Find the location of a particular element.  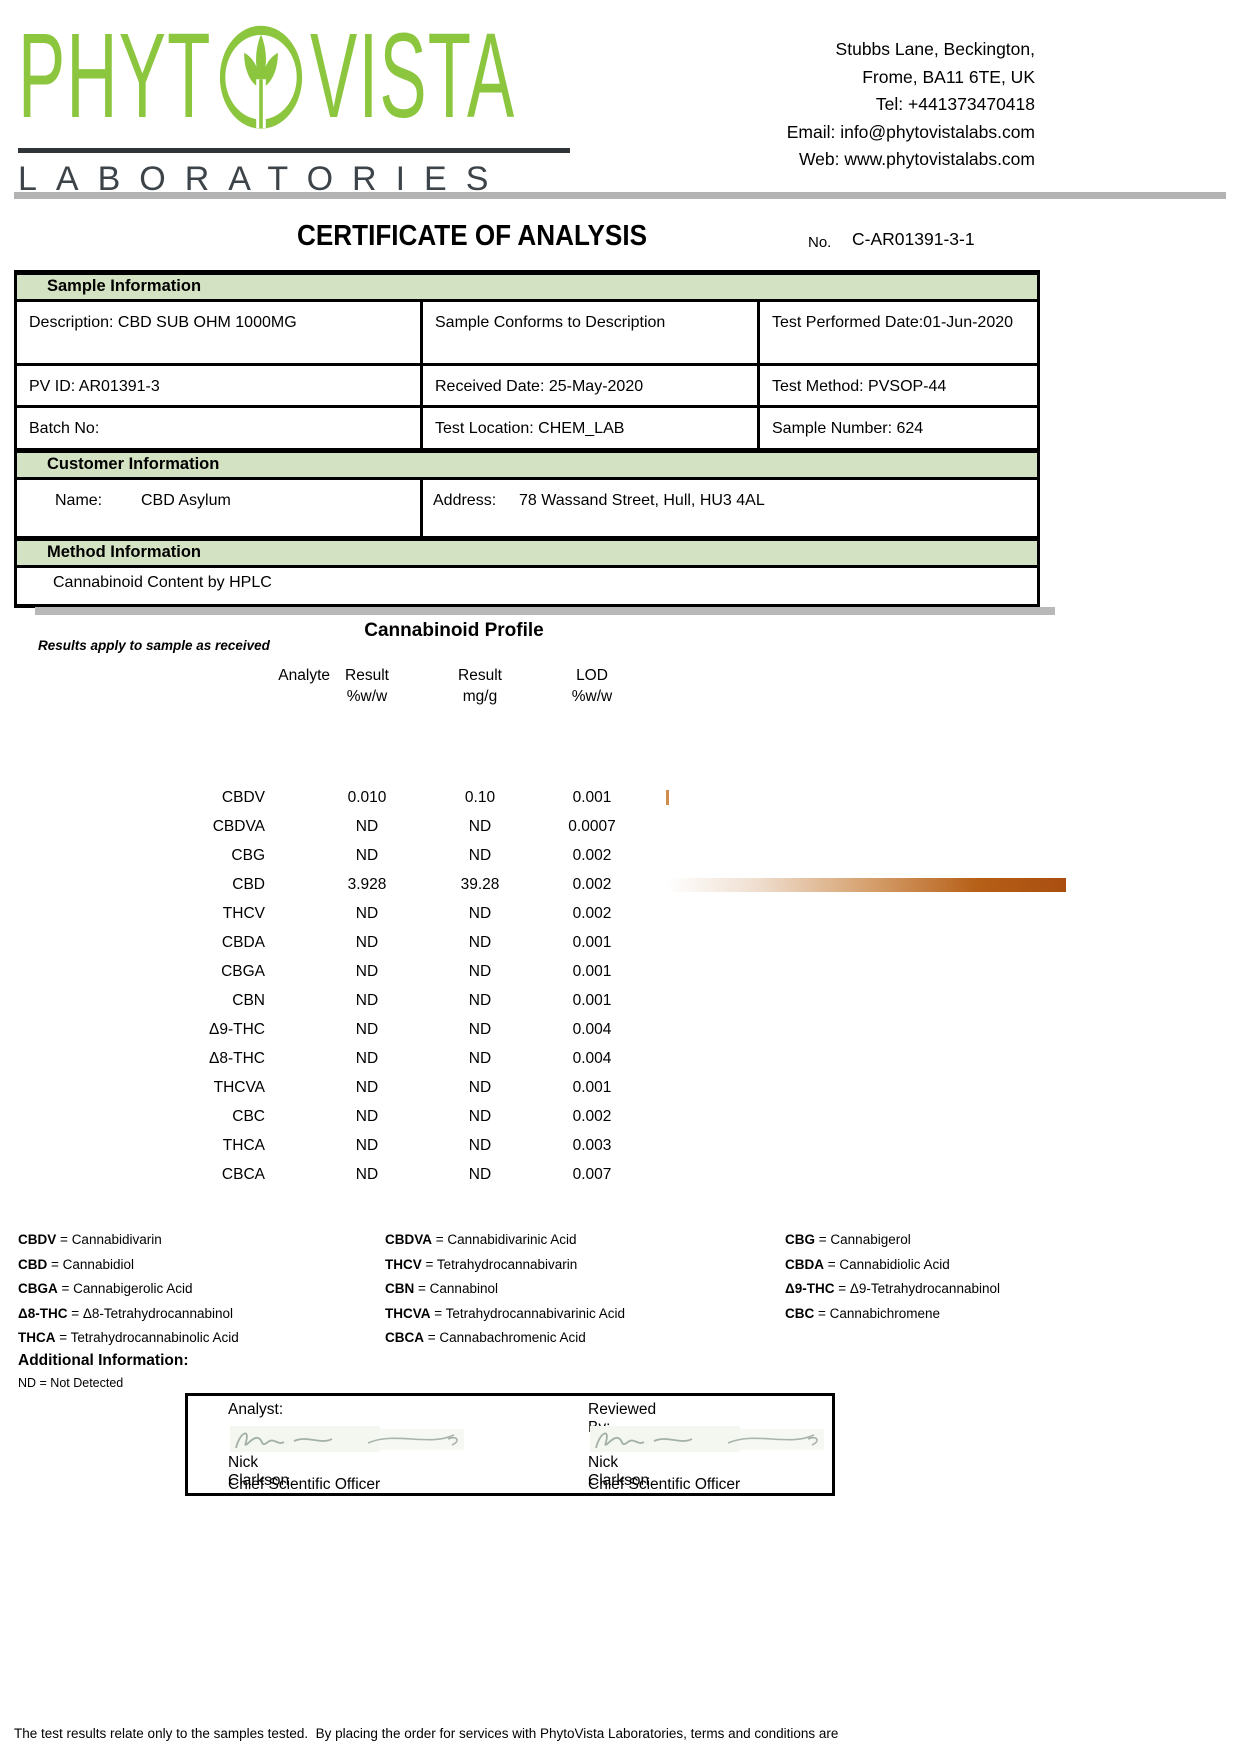

col-header-result-pct: Result %w/w is located at coordinates (367, 686).